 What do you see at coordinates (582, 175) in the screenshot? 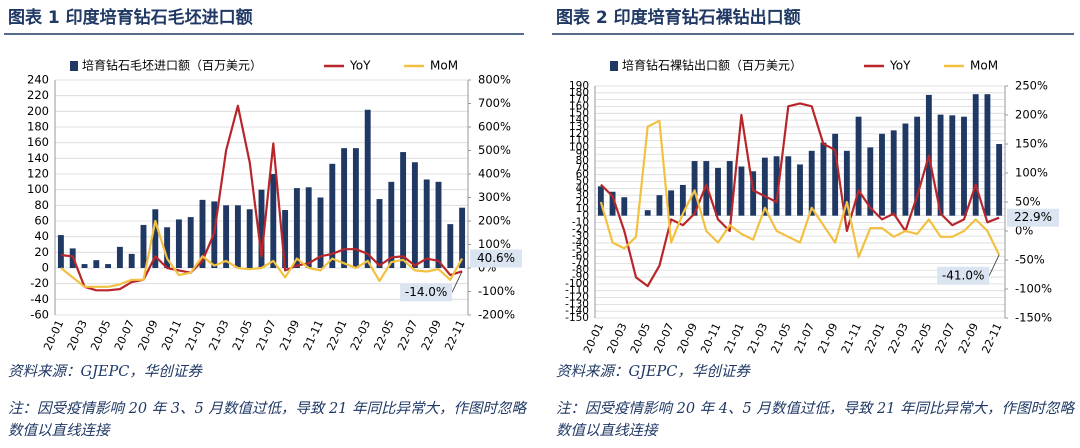
I see `y-tick-label: 60` at bounding box center [582, 175].